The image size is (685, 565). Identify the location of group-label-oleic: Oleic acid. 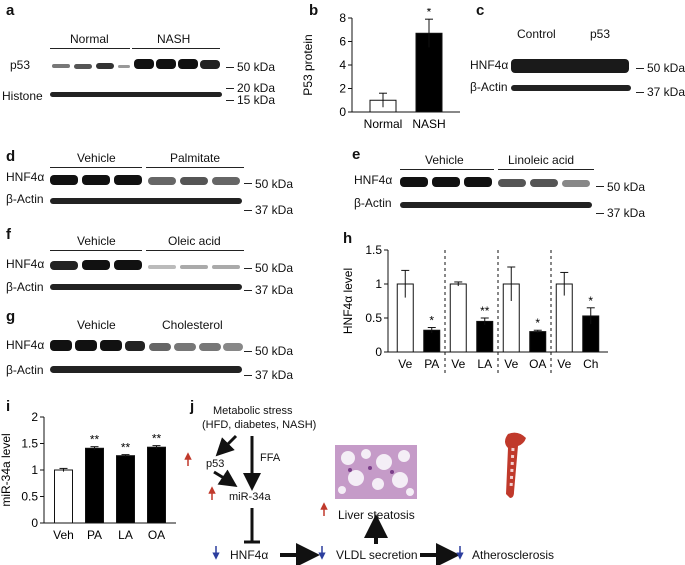
(194, 241).